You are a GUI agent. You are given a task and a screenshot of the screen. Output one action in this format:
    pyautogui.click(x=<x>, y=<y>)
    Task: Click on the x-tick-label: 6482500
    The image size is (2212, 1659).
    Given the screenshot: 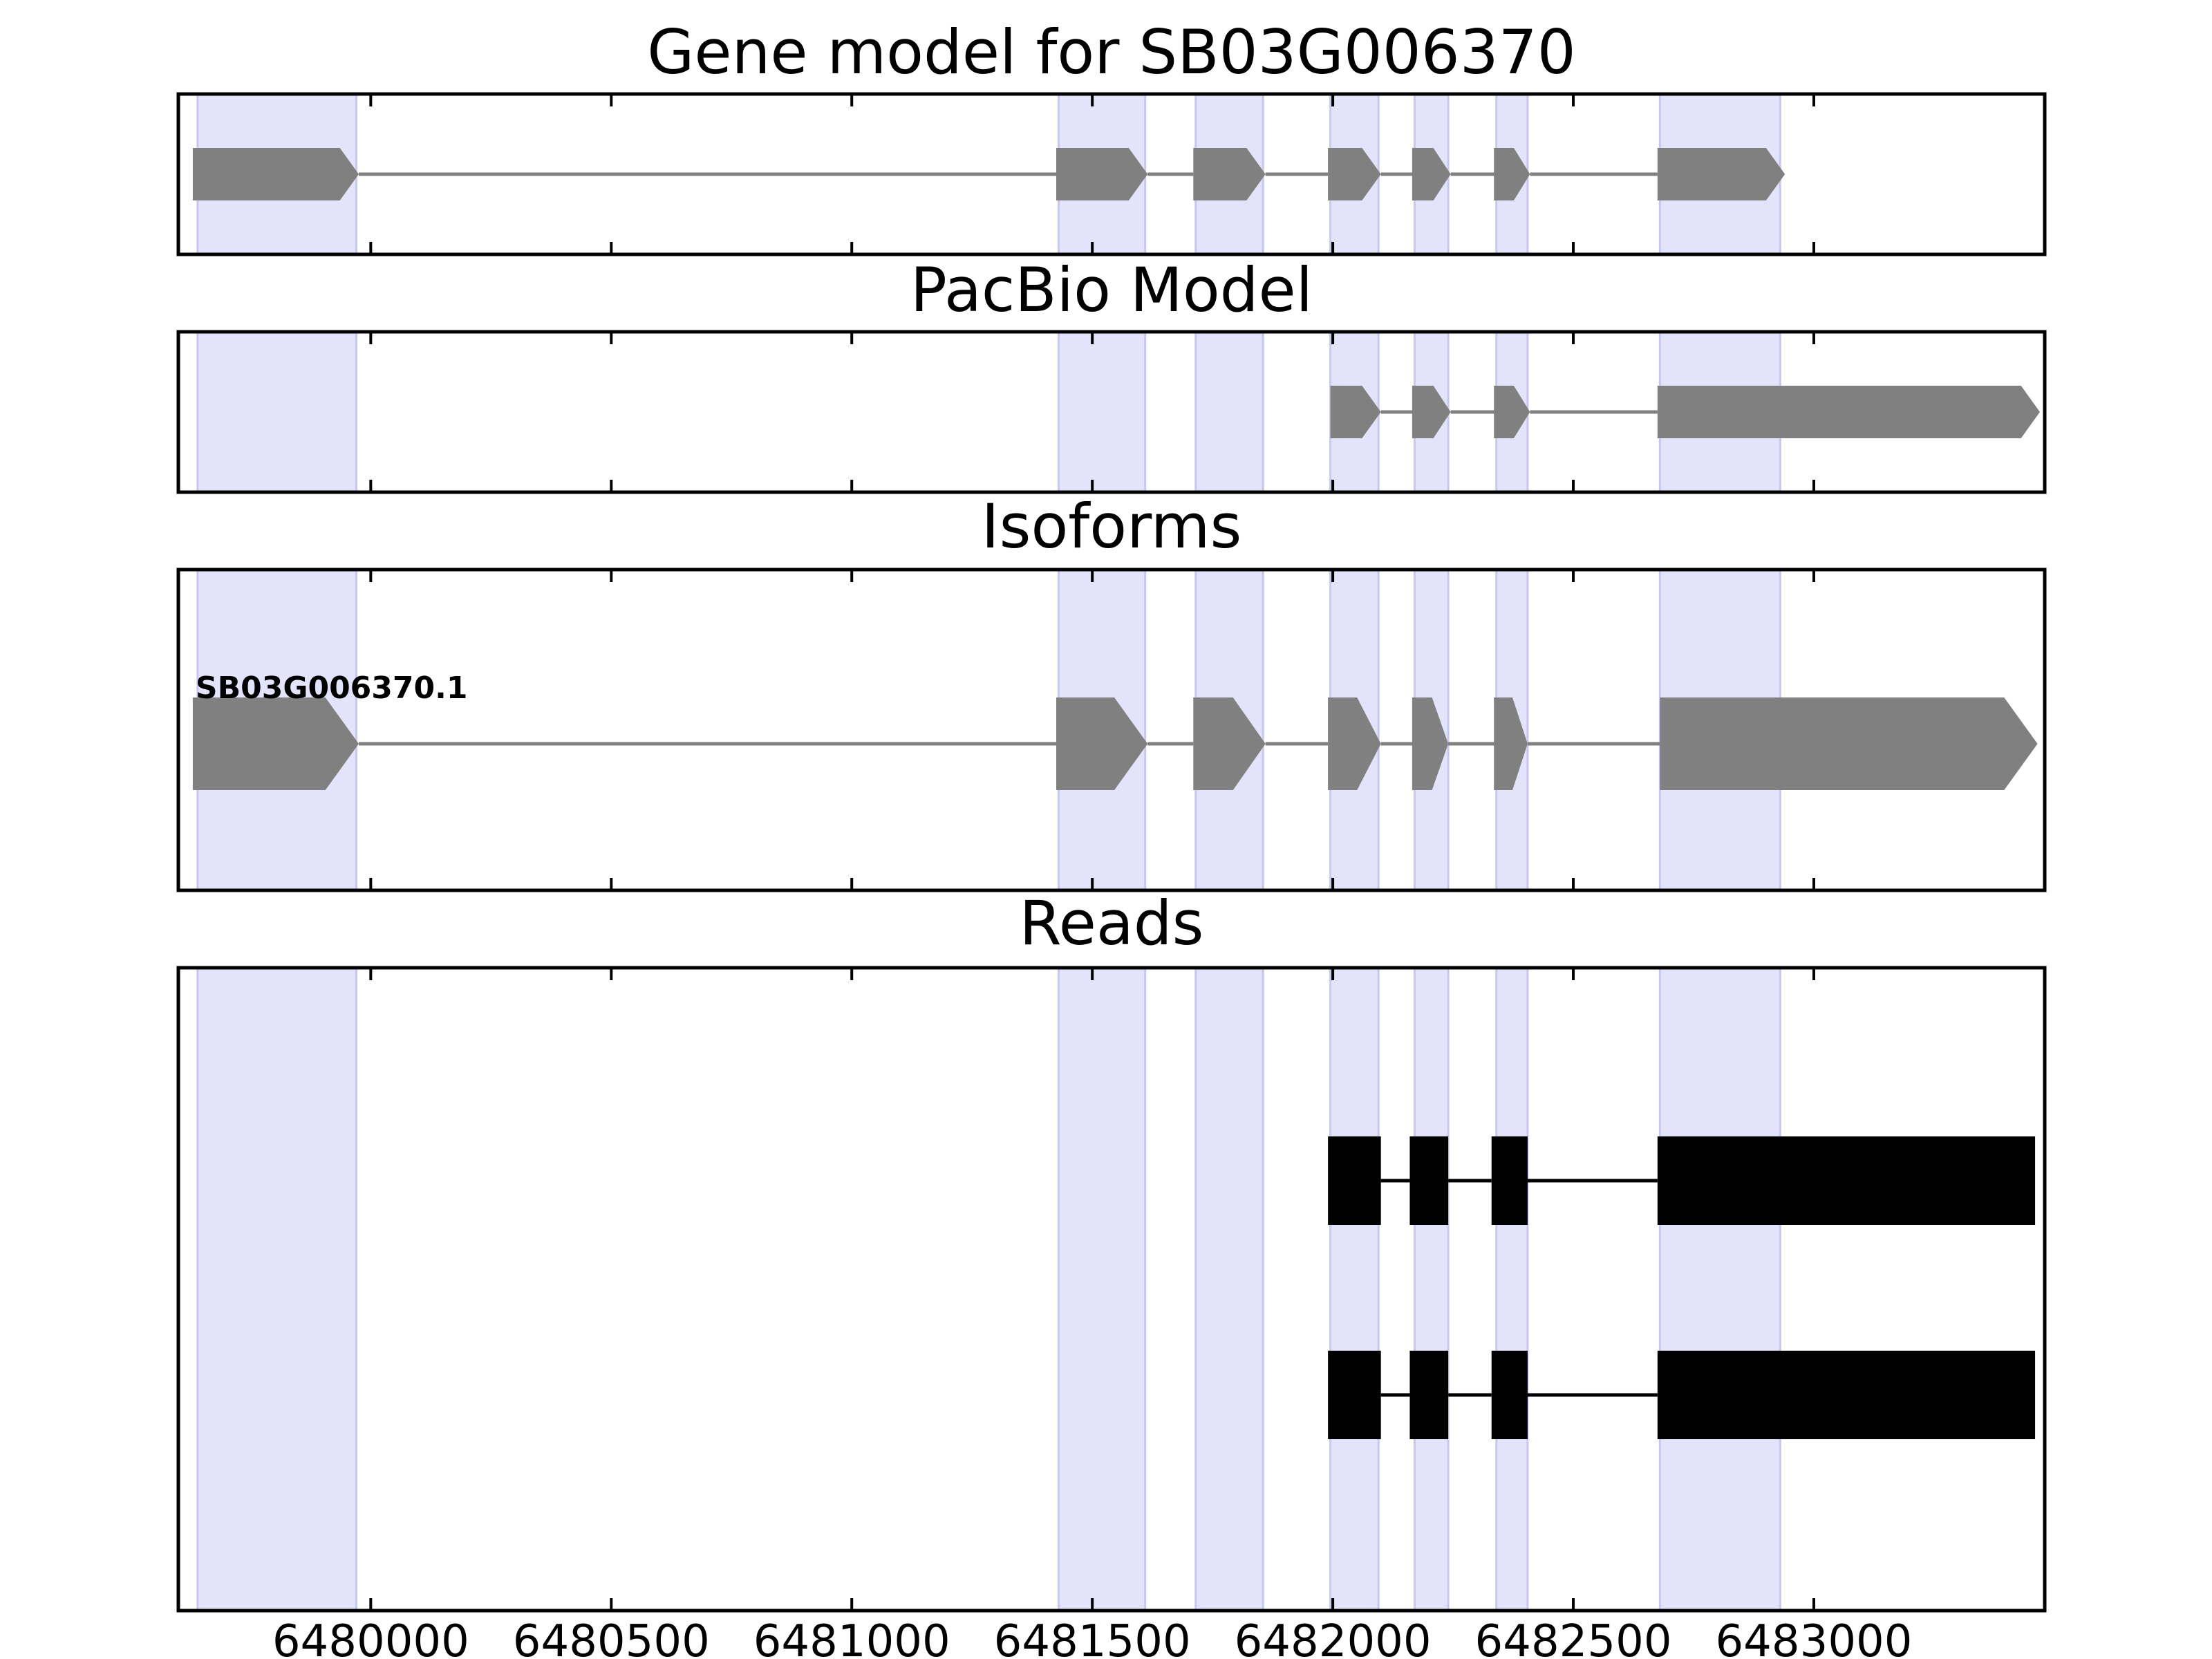 What is the action you would take?
    pyautogui.click(x=1573, y=1638)
    